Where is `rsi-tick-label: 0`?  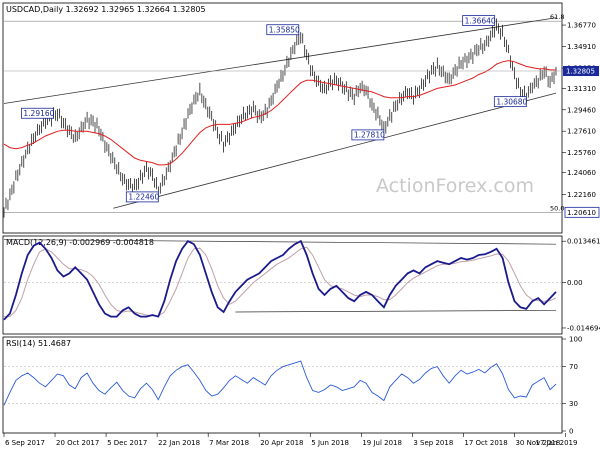
rsi-tick-label: 0 is located at coordinates (571, 432).